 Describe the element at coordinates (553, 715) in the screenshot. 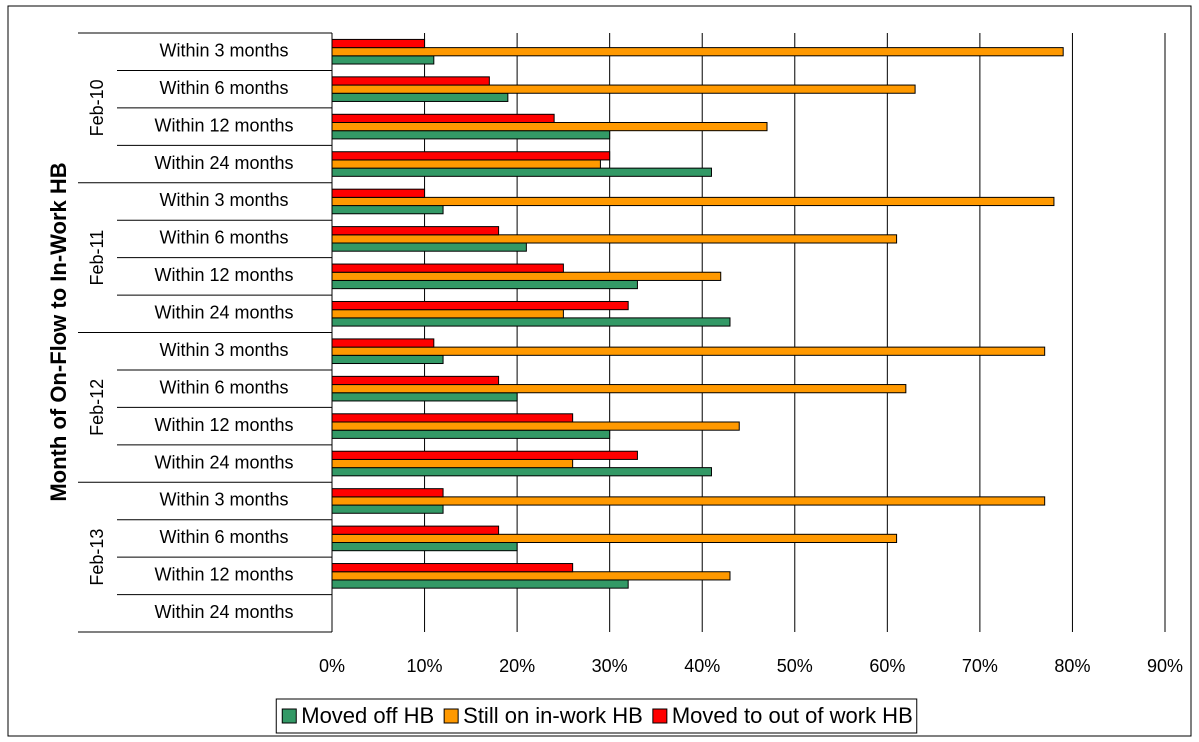

I see `legend-label: Still on in-work HB` at that location.